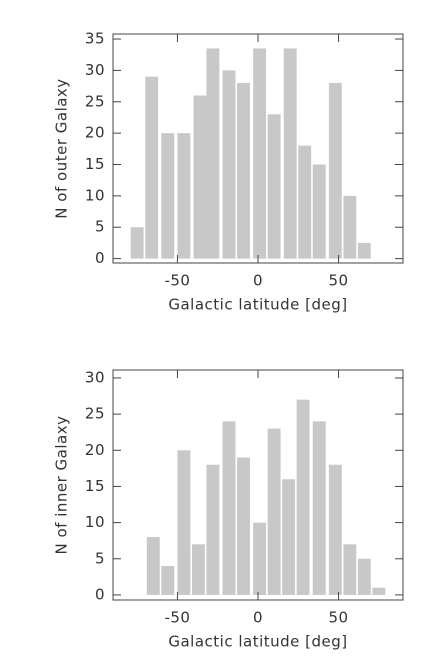  What do you see at coordinates (95, 39) in the screenshot?
I see `y-tick-label: 35` at bounding box center [95, 39].